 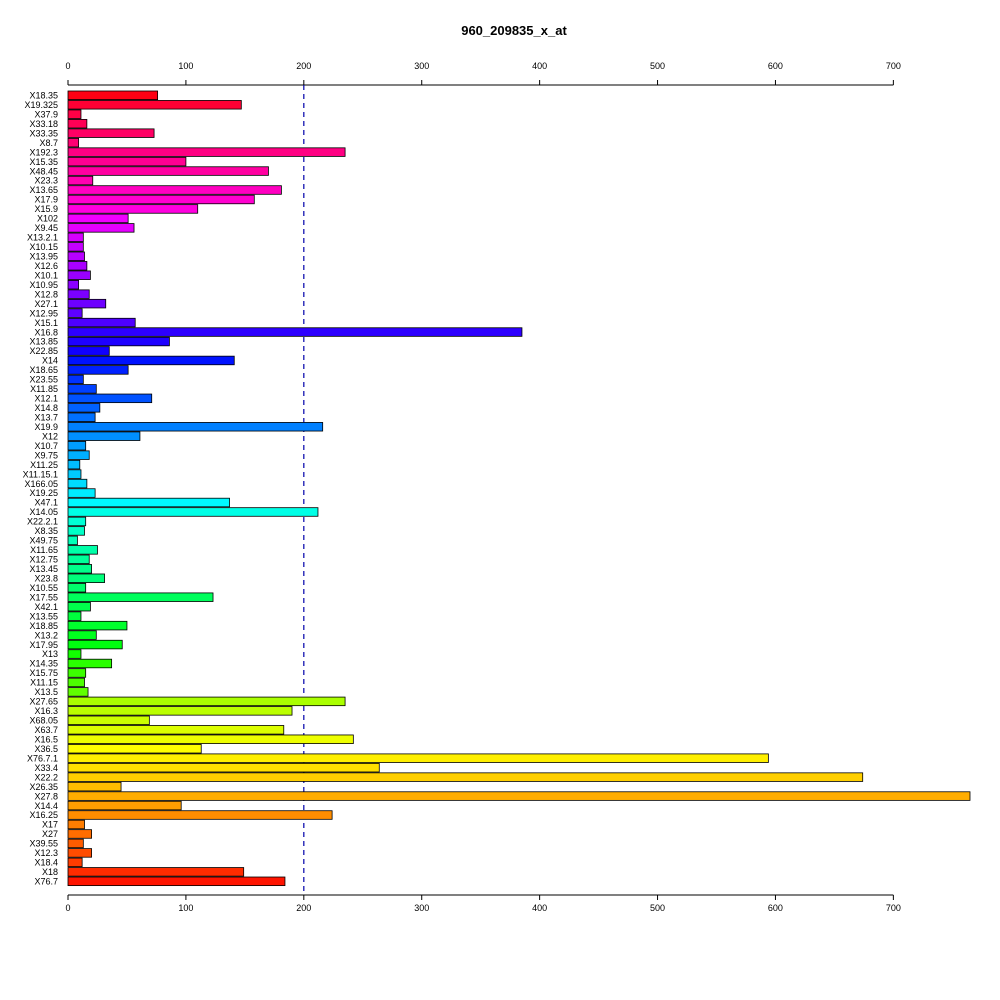 What do you see at coordinates (483, 73) in the screenshot?
I see `top-x-axis: 0 100 200 300 400 500 600 700` at bounding box center [483, 73].